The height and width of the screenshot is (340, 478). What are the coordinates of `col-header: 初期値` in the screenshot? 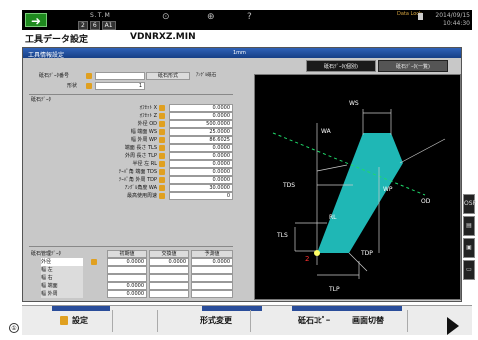 It's located at (127, 254).